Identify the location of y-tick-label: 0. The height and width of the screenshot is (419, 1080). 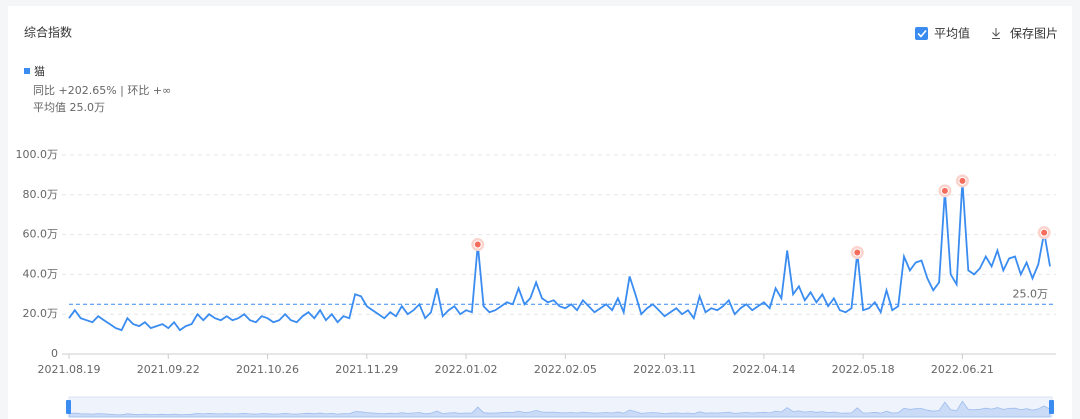
(54, 353).